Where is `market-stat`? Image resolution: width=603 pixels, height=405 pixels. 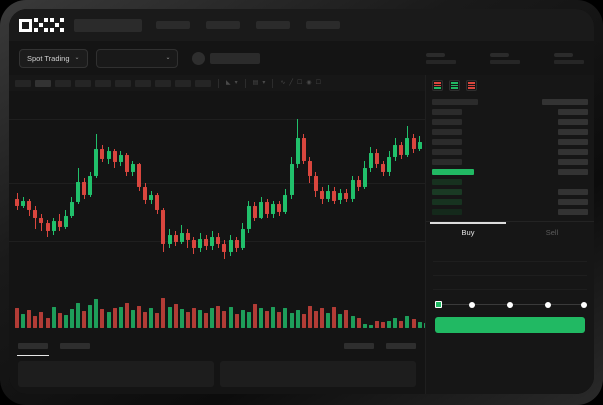
market-stat is located at coordinates (441, 58).